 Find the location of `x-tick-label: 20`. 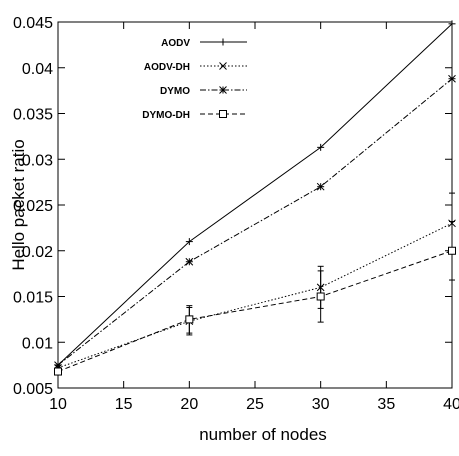

x-tick-label: 20 is located at coordinates (189, 404).